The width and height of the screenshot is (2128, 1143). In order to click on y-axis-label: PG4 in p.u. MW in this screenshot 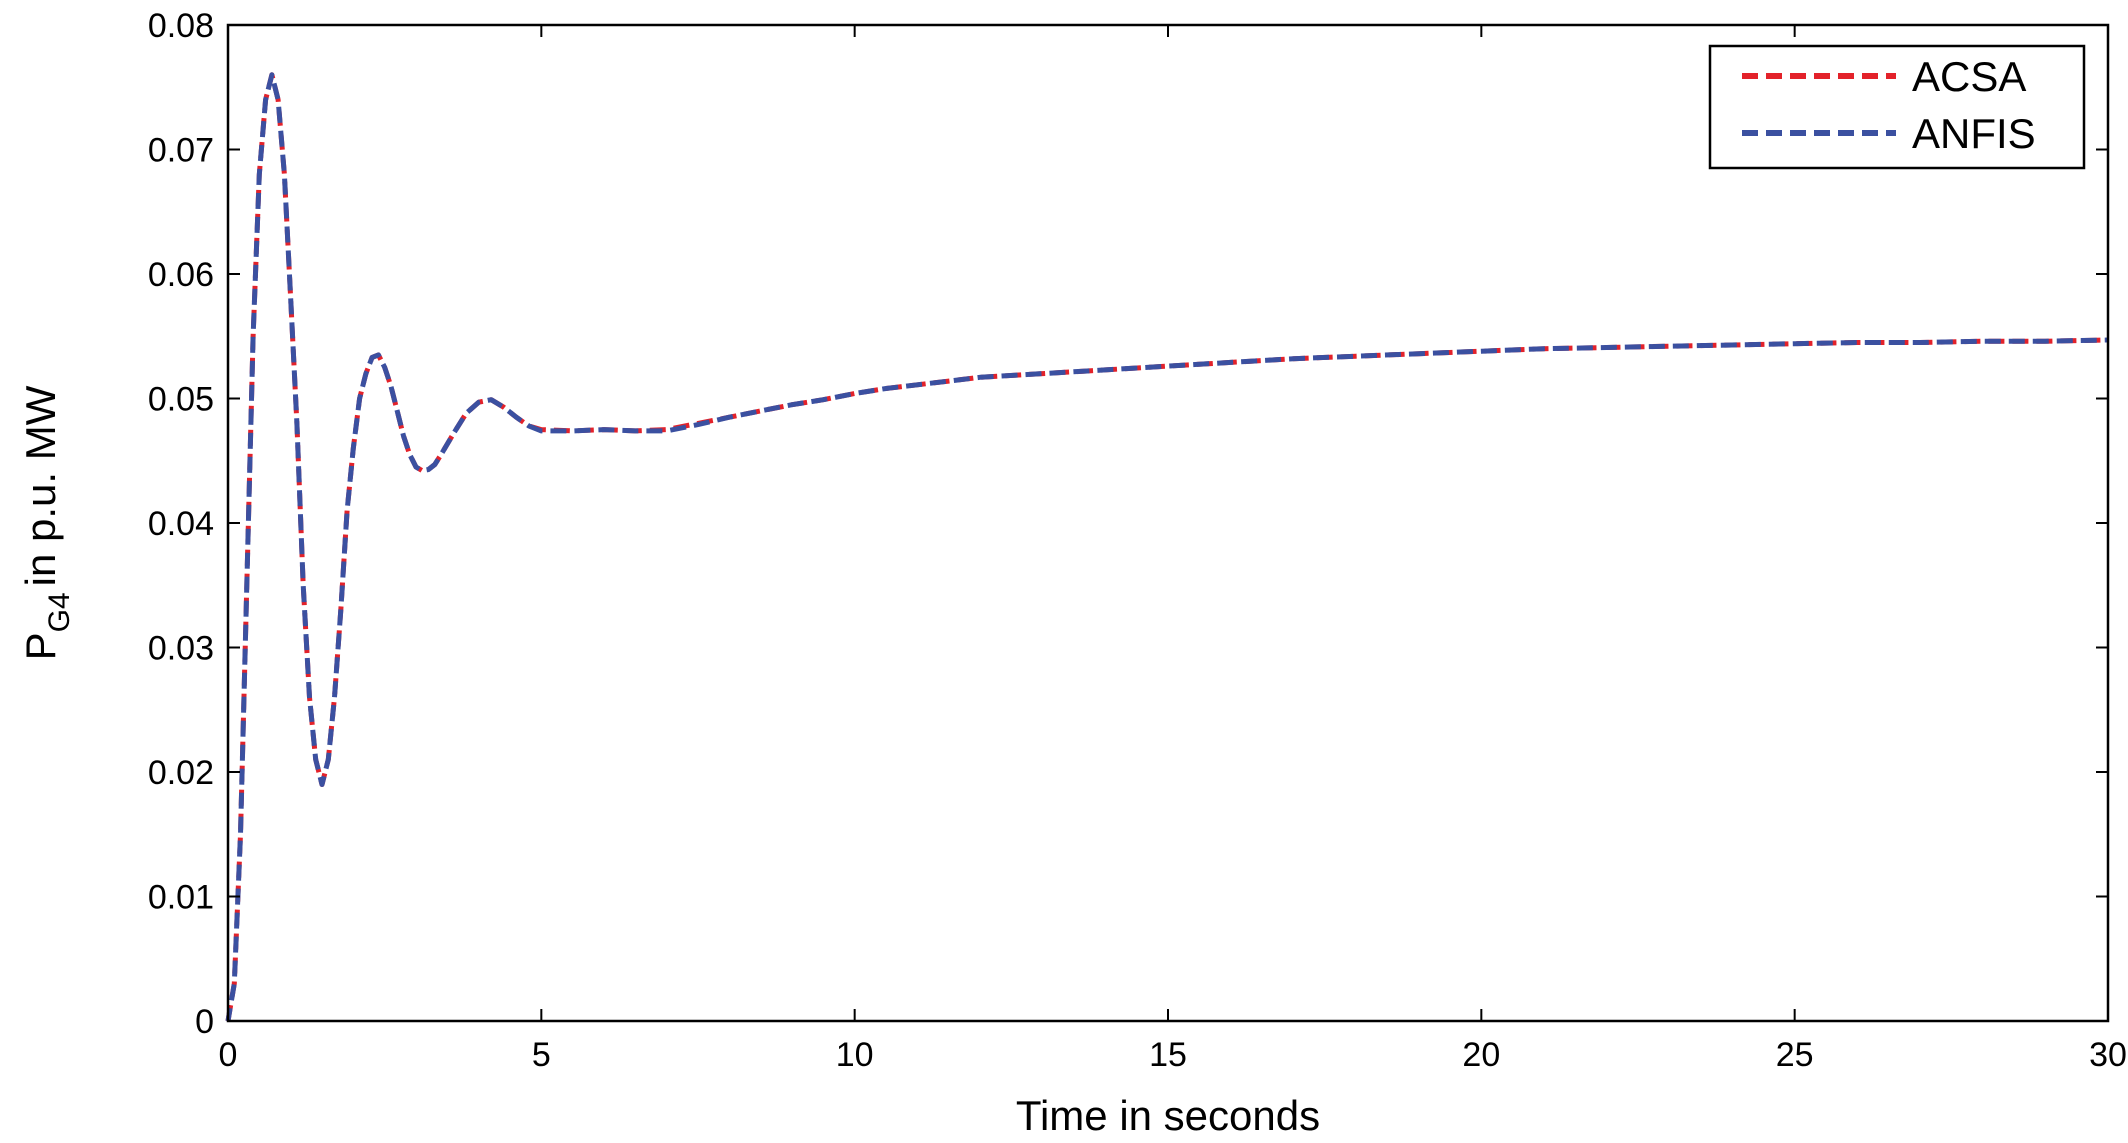, I will do `click(46, 522)`.